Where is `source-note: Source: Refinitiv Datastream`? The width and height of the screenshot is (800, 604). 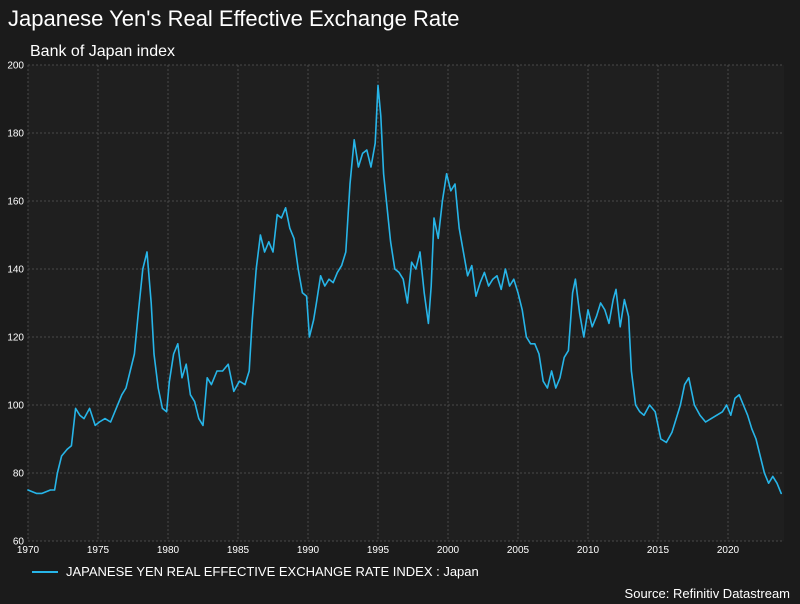 source-note: Source: Refinitiv Datastream is located at coordinates (707, 593).